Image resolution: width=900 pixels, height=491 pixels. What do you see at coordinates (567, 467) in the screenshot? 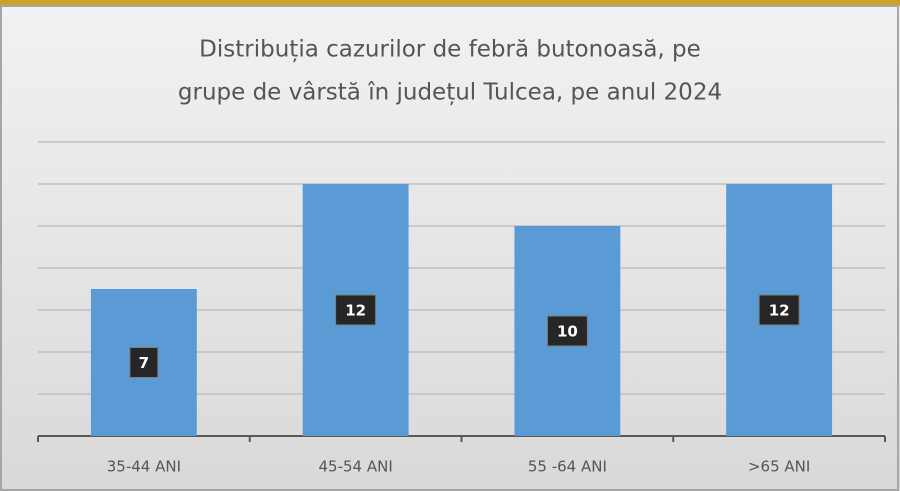
I see `x-tick-label: 55 -64 ANI` at bounding box center [567, 467].